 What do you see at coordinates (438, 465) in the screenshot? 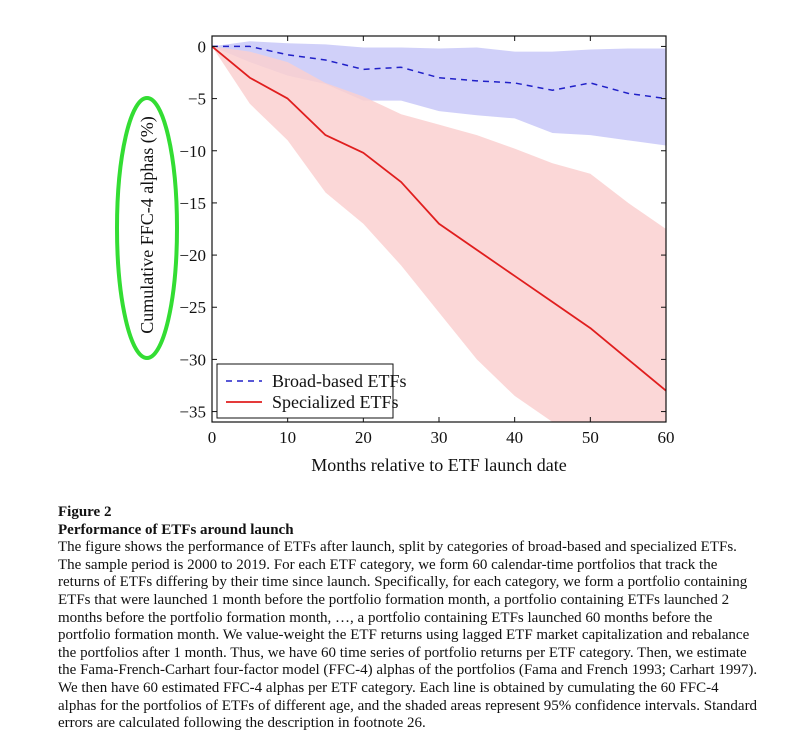
I see `x-axis-label: Months relative to ETF launch date` at bounding box center [438, 465].